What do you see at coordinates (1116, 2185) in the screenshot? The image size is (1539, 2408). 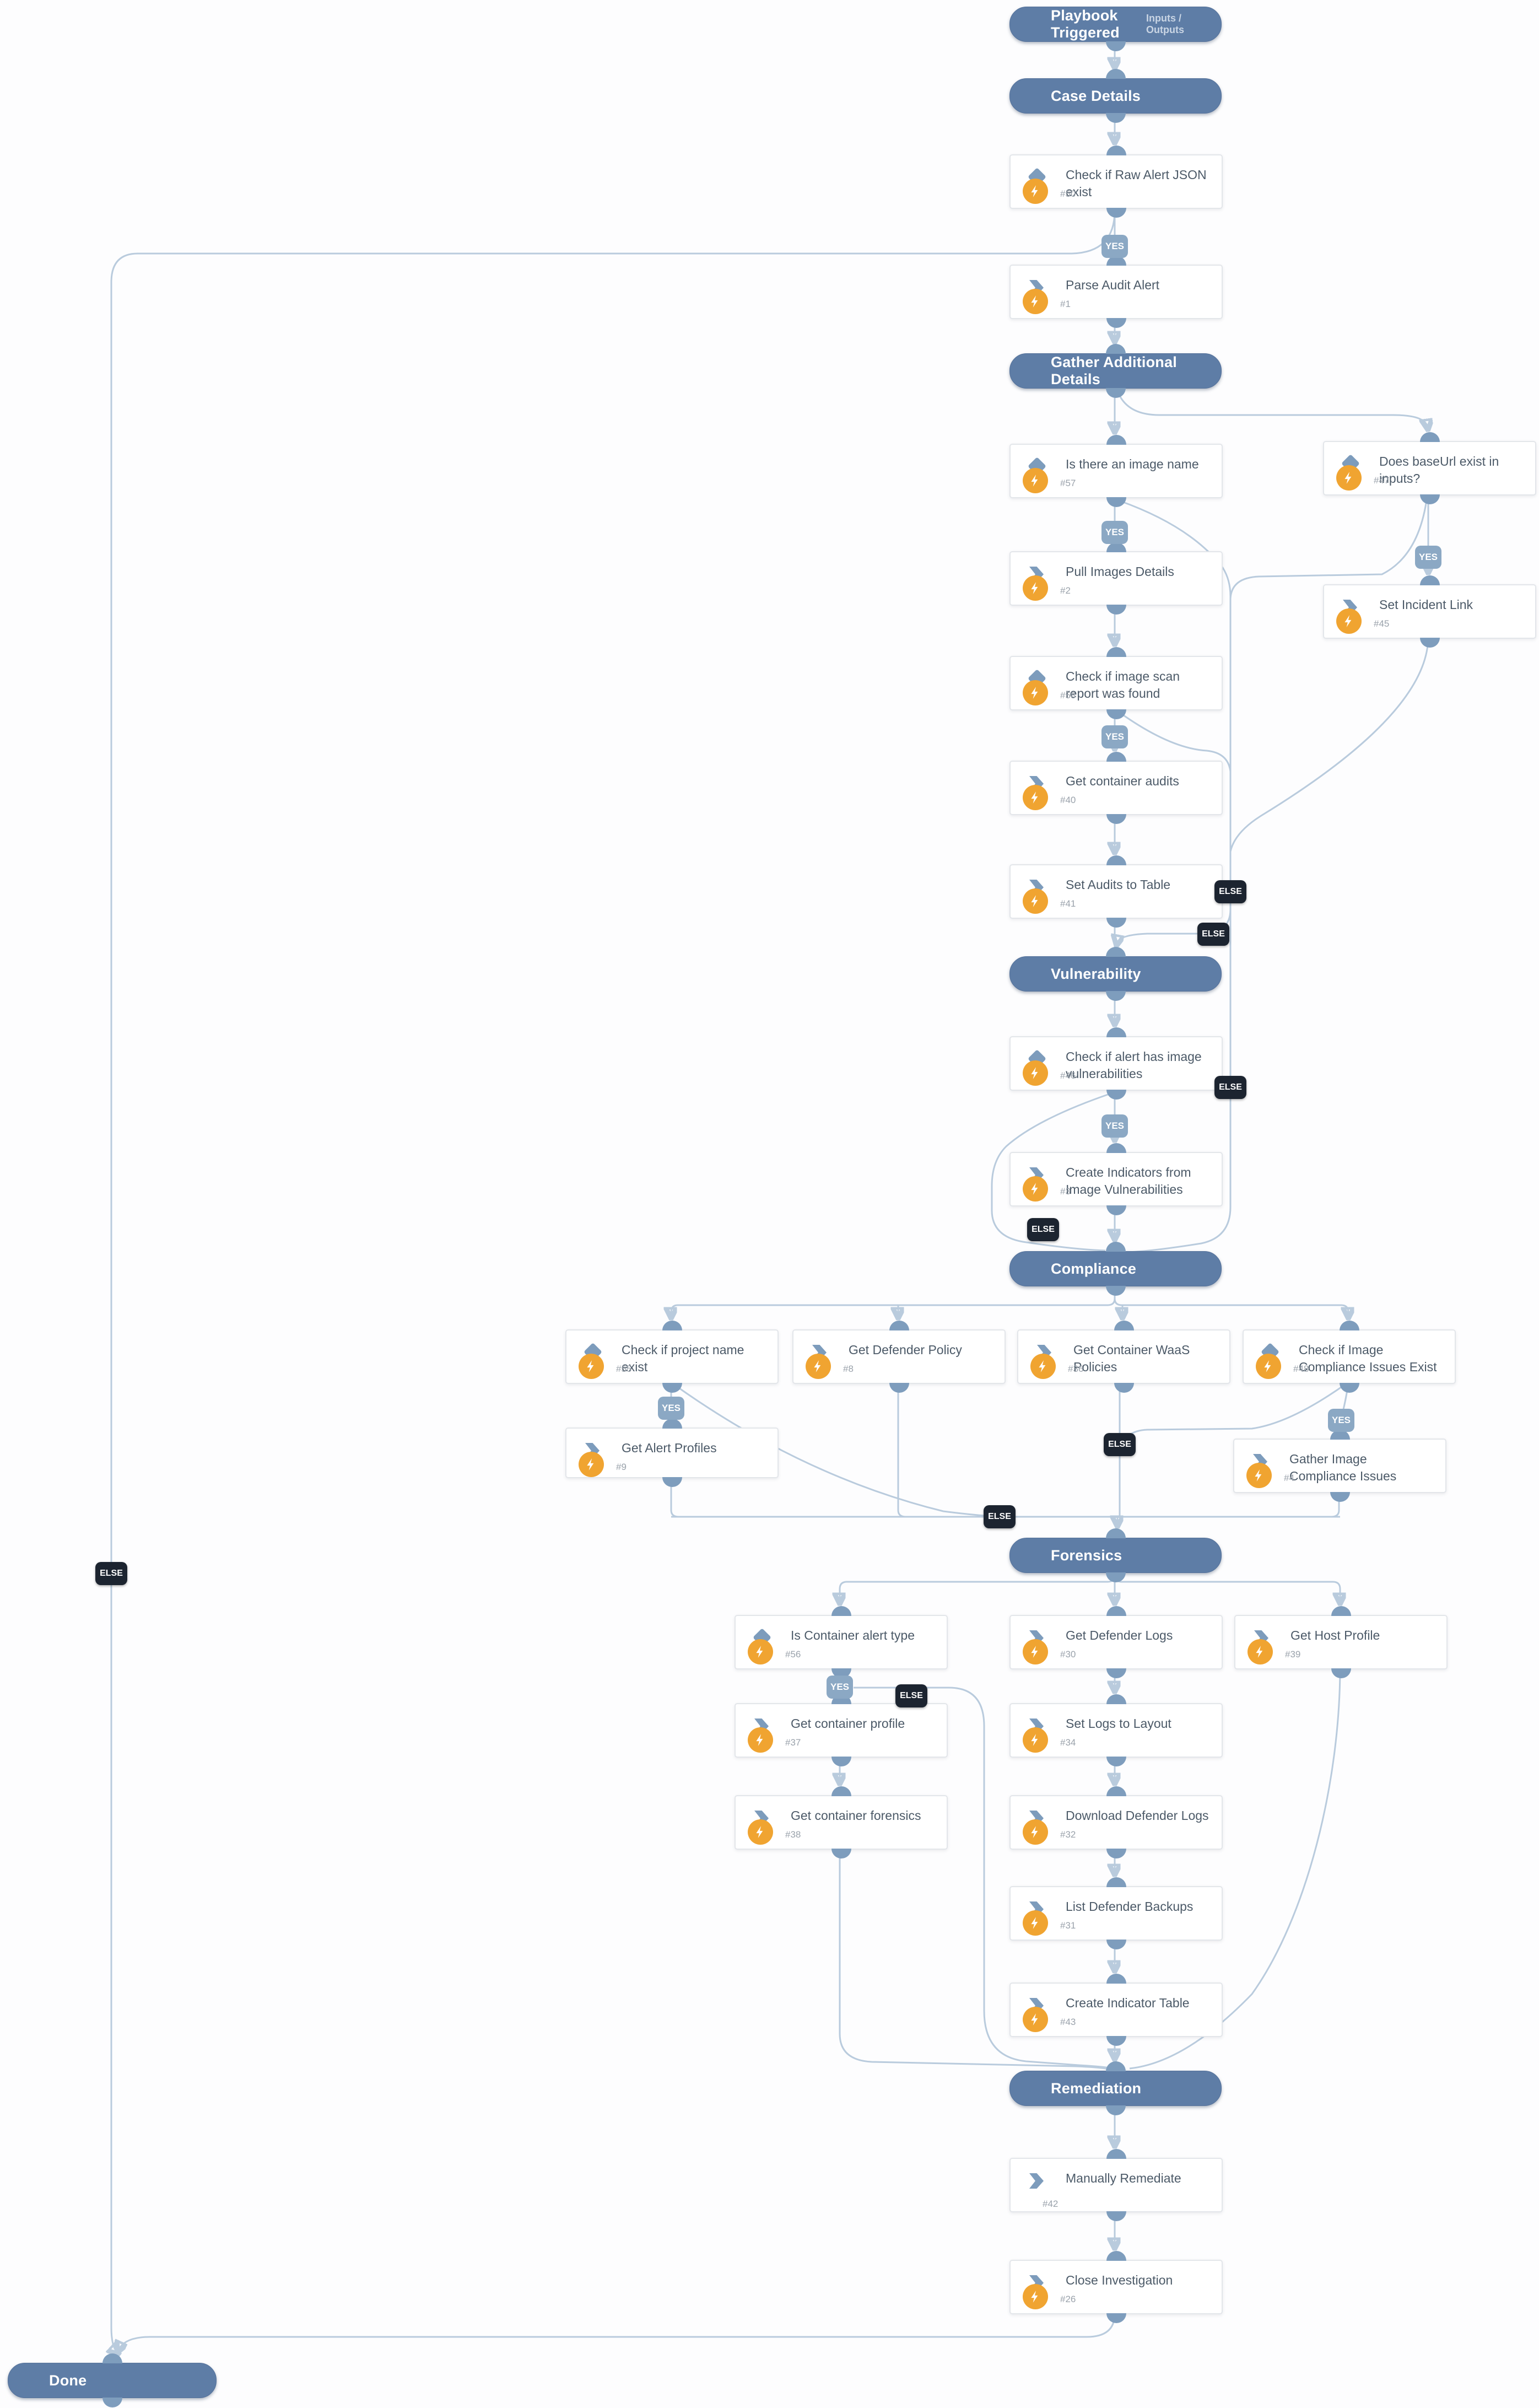 I see `node-manually-remediate: Manually Remediate #42` at bounding box center [1116, 2185].